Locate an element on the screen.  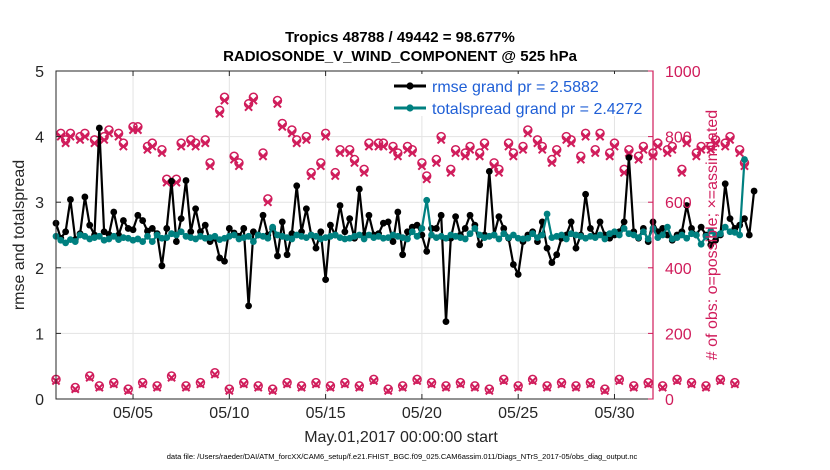
legend-box is located at coordinates (520, 95).